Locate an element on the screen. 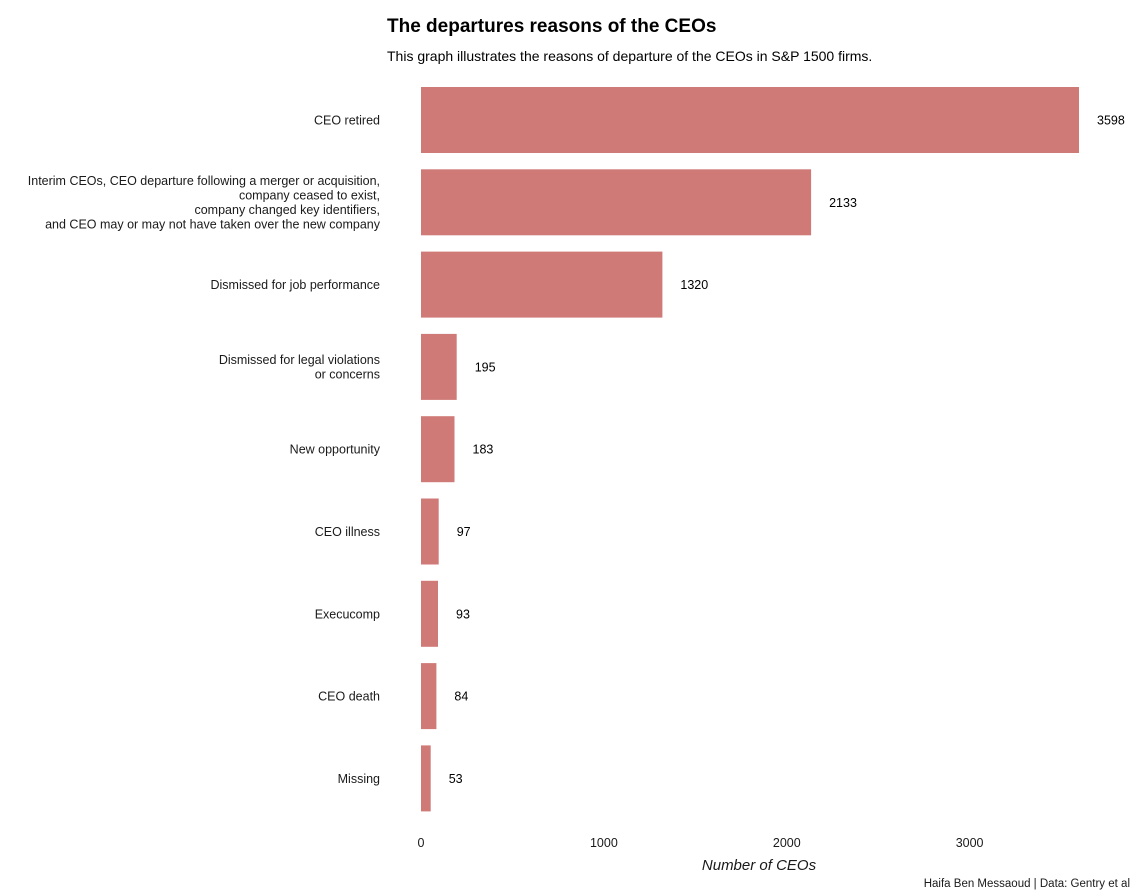 This screenshot has height=895, width=1138. category-label-line: company changed key identifiers, is located at coordinates (287, 210).